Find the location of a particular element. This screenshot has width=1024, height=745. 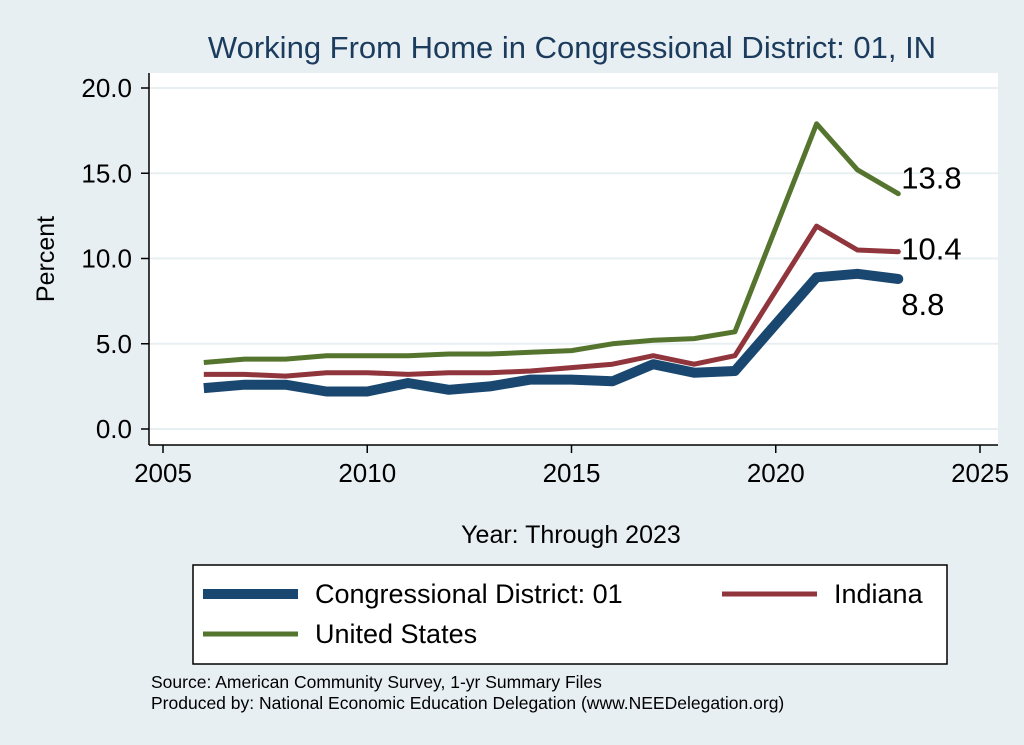

x-tick-label: 2005 is located at coordinates (163, 473).